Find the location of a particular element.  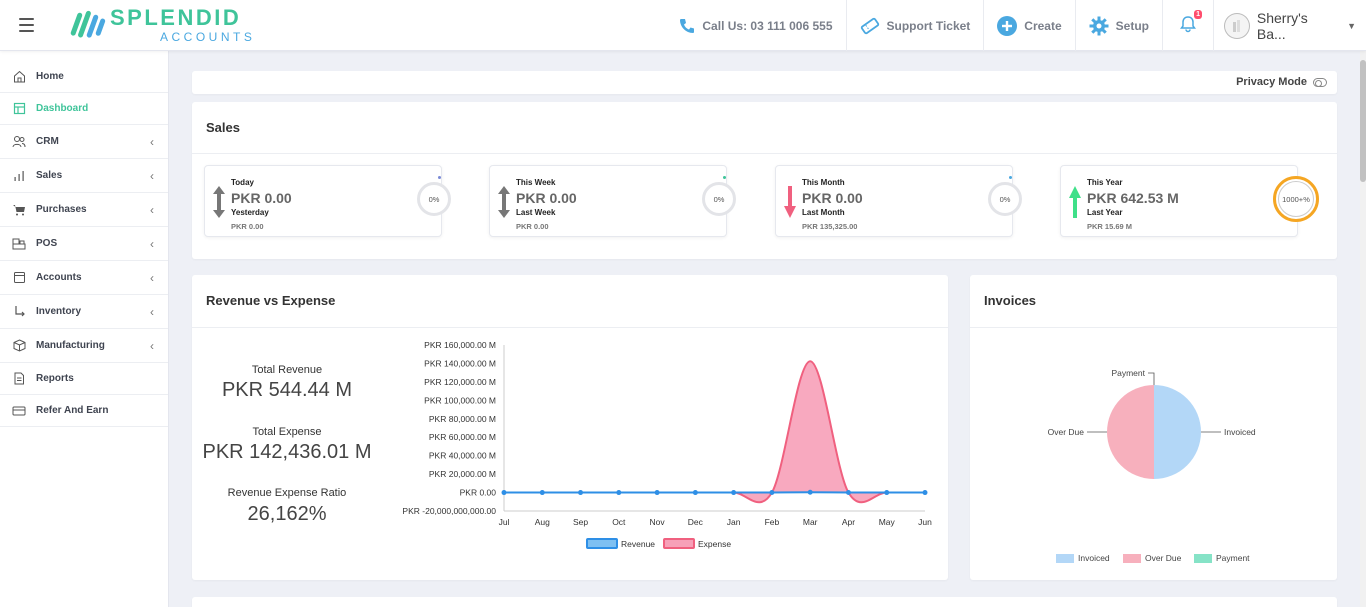

brand-logo: SPLENDID ACCOUNTS is located at coordinates (162, 25).